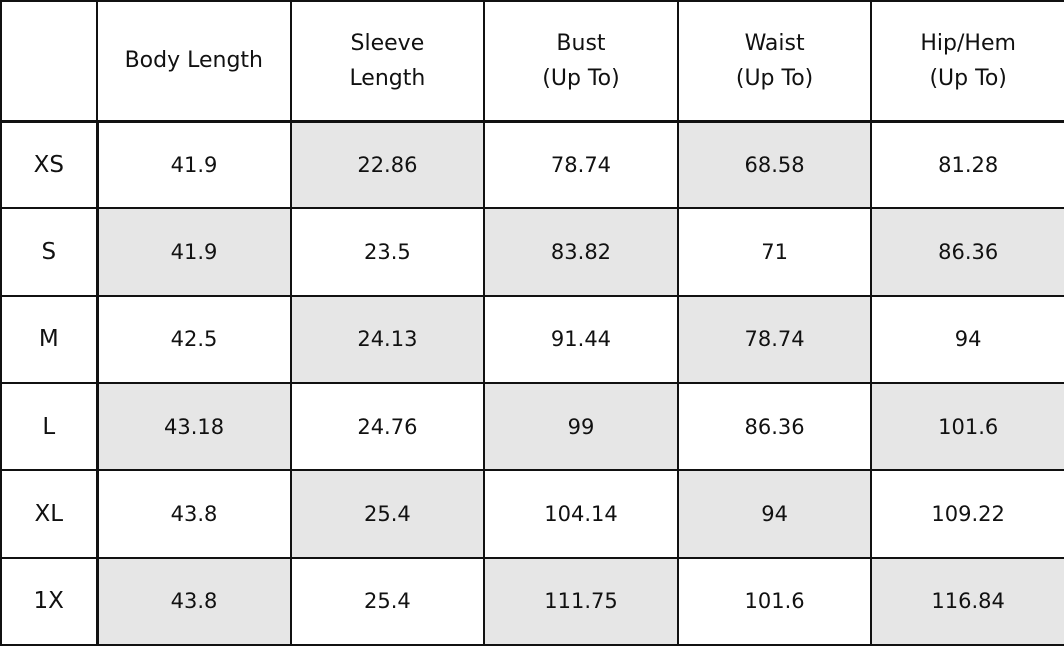 The image size is (1064, 646). What do you see at coordinates (774, 252) in the screenshot?
I see `table-cell: 71` at bounding box center [774, 252].